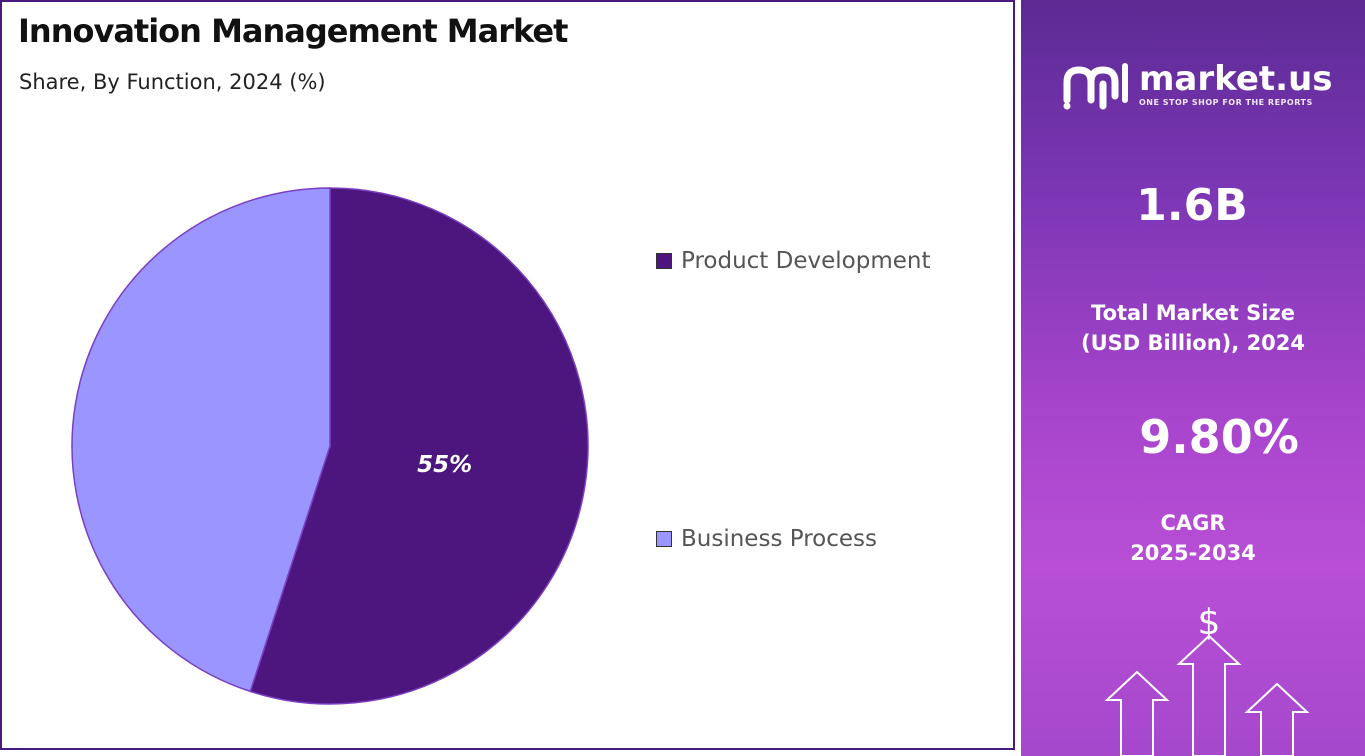 The width and height of the screenshot is (1365, 756). I want to click on market-size-caption-line2: (USD Billion), 2024, so click(1193, 343).